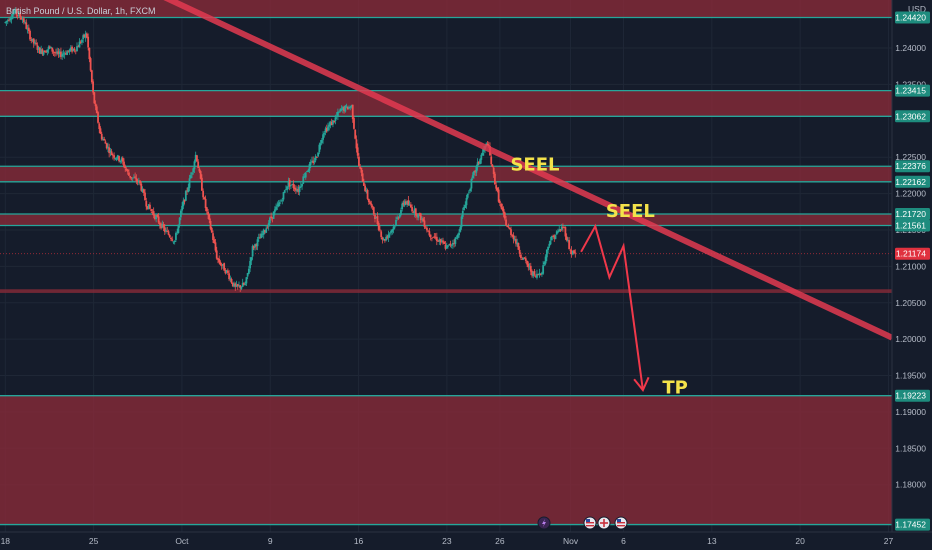 The width and height of the screenshot is (932, 550). I want to click on level-badge: 1.23062, so click(910, 116).